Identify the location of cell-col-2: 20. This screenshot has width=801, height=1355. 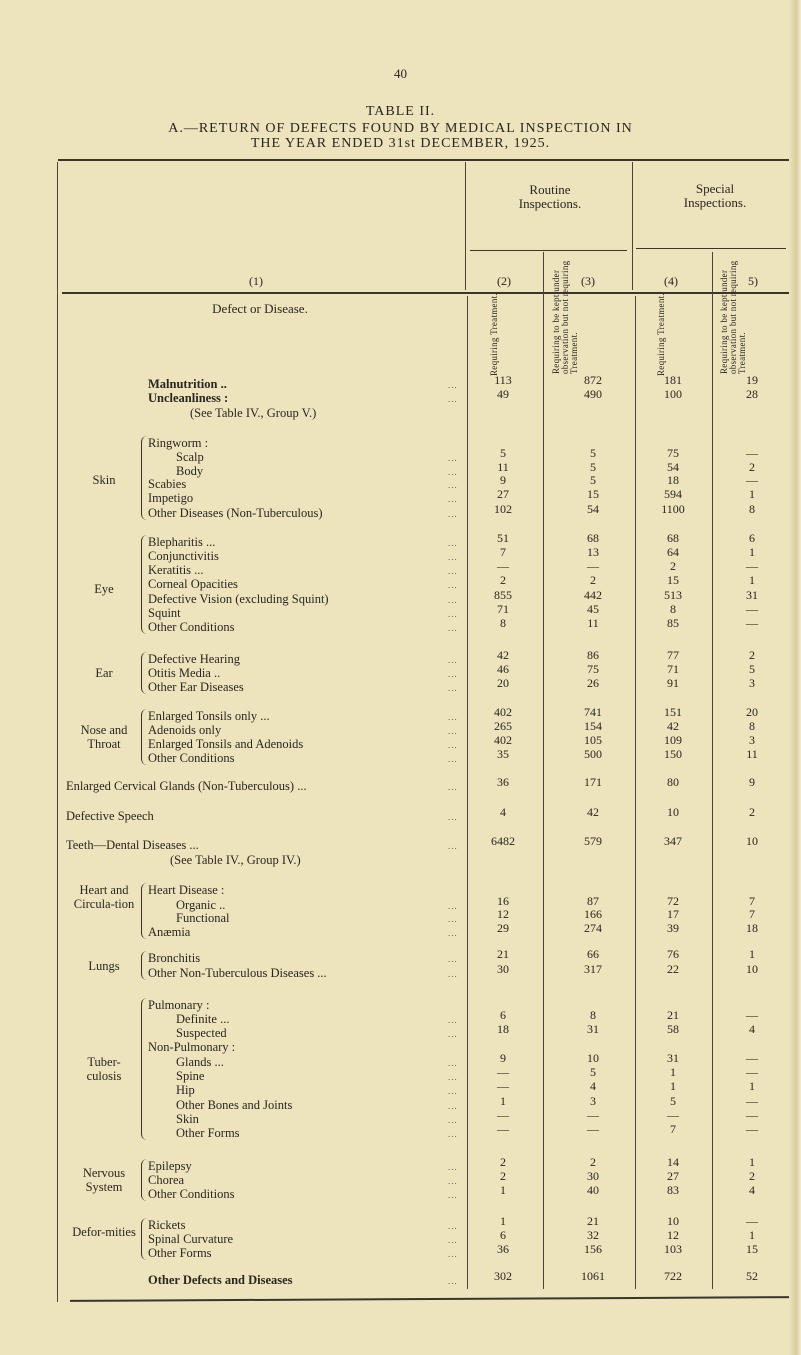
(503, 683).